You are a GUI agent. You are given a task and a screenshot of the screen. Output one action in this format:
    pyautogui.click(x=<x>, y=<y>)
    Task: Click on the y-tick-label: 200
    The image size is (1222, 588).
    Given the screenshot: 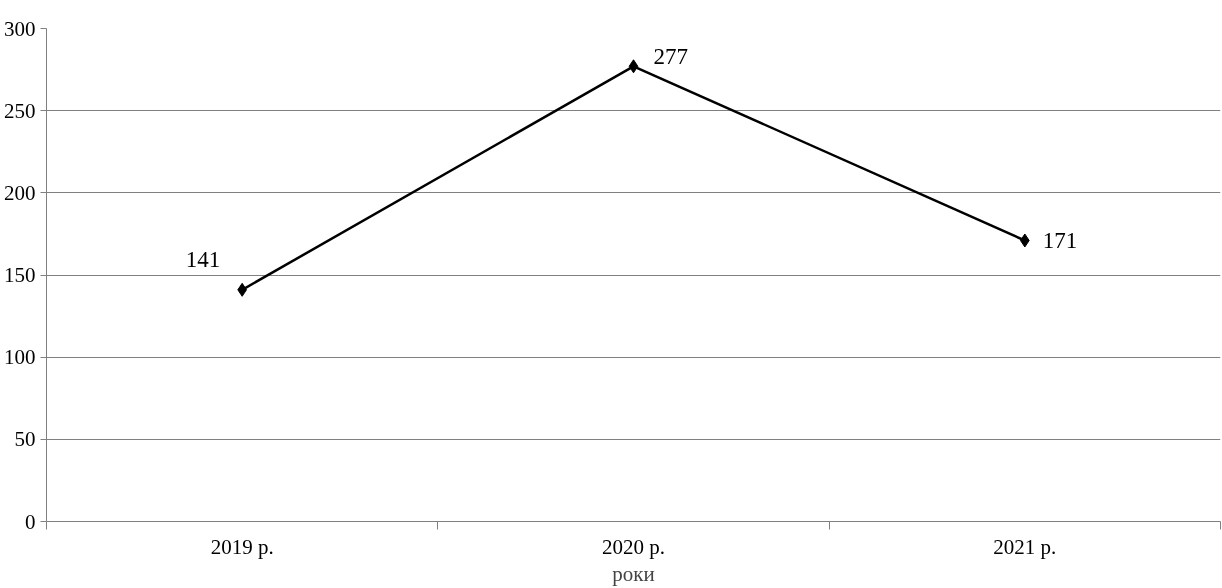 What is the action you would take?
    pyautogui.click(x=20, y=192)
    